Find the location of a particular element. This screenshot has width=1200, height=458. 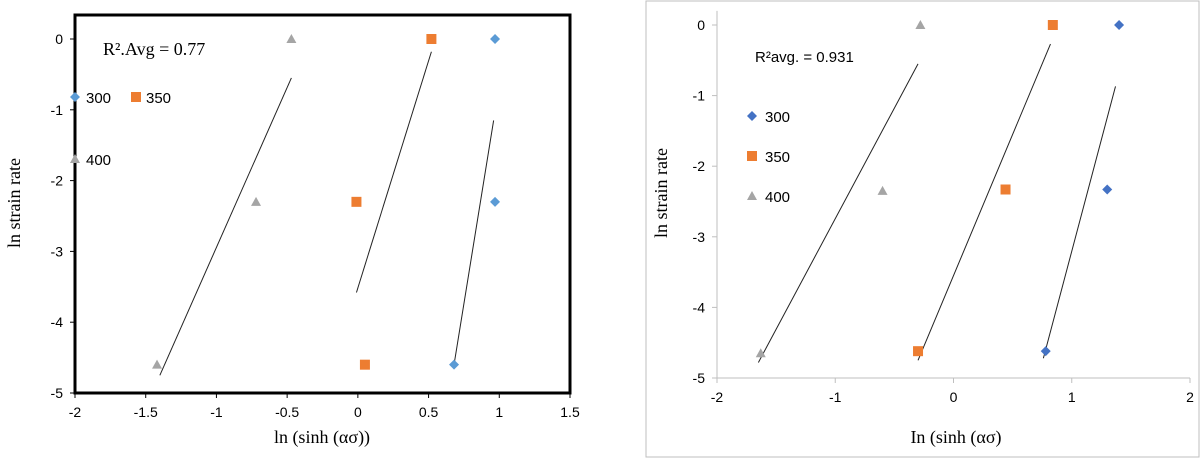

right-x-tick-label: 1 is located at coordinates (1072, 397).